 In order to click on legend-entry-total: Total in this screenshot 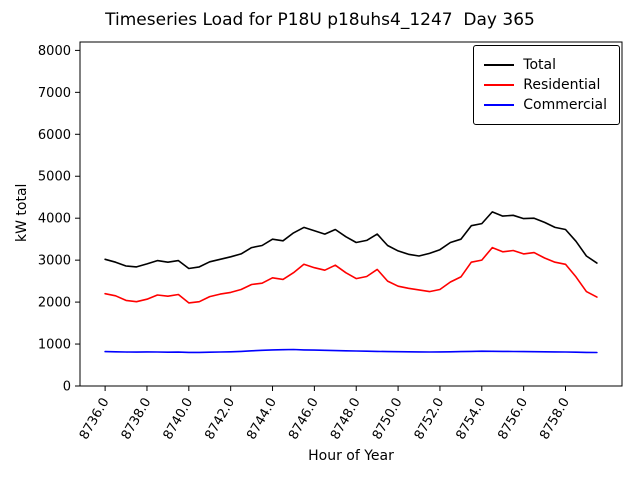, I will do `click(545, 65)`.